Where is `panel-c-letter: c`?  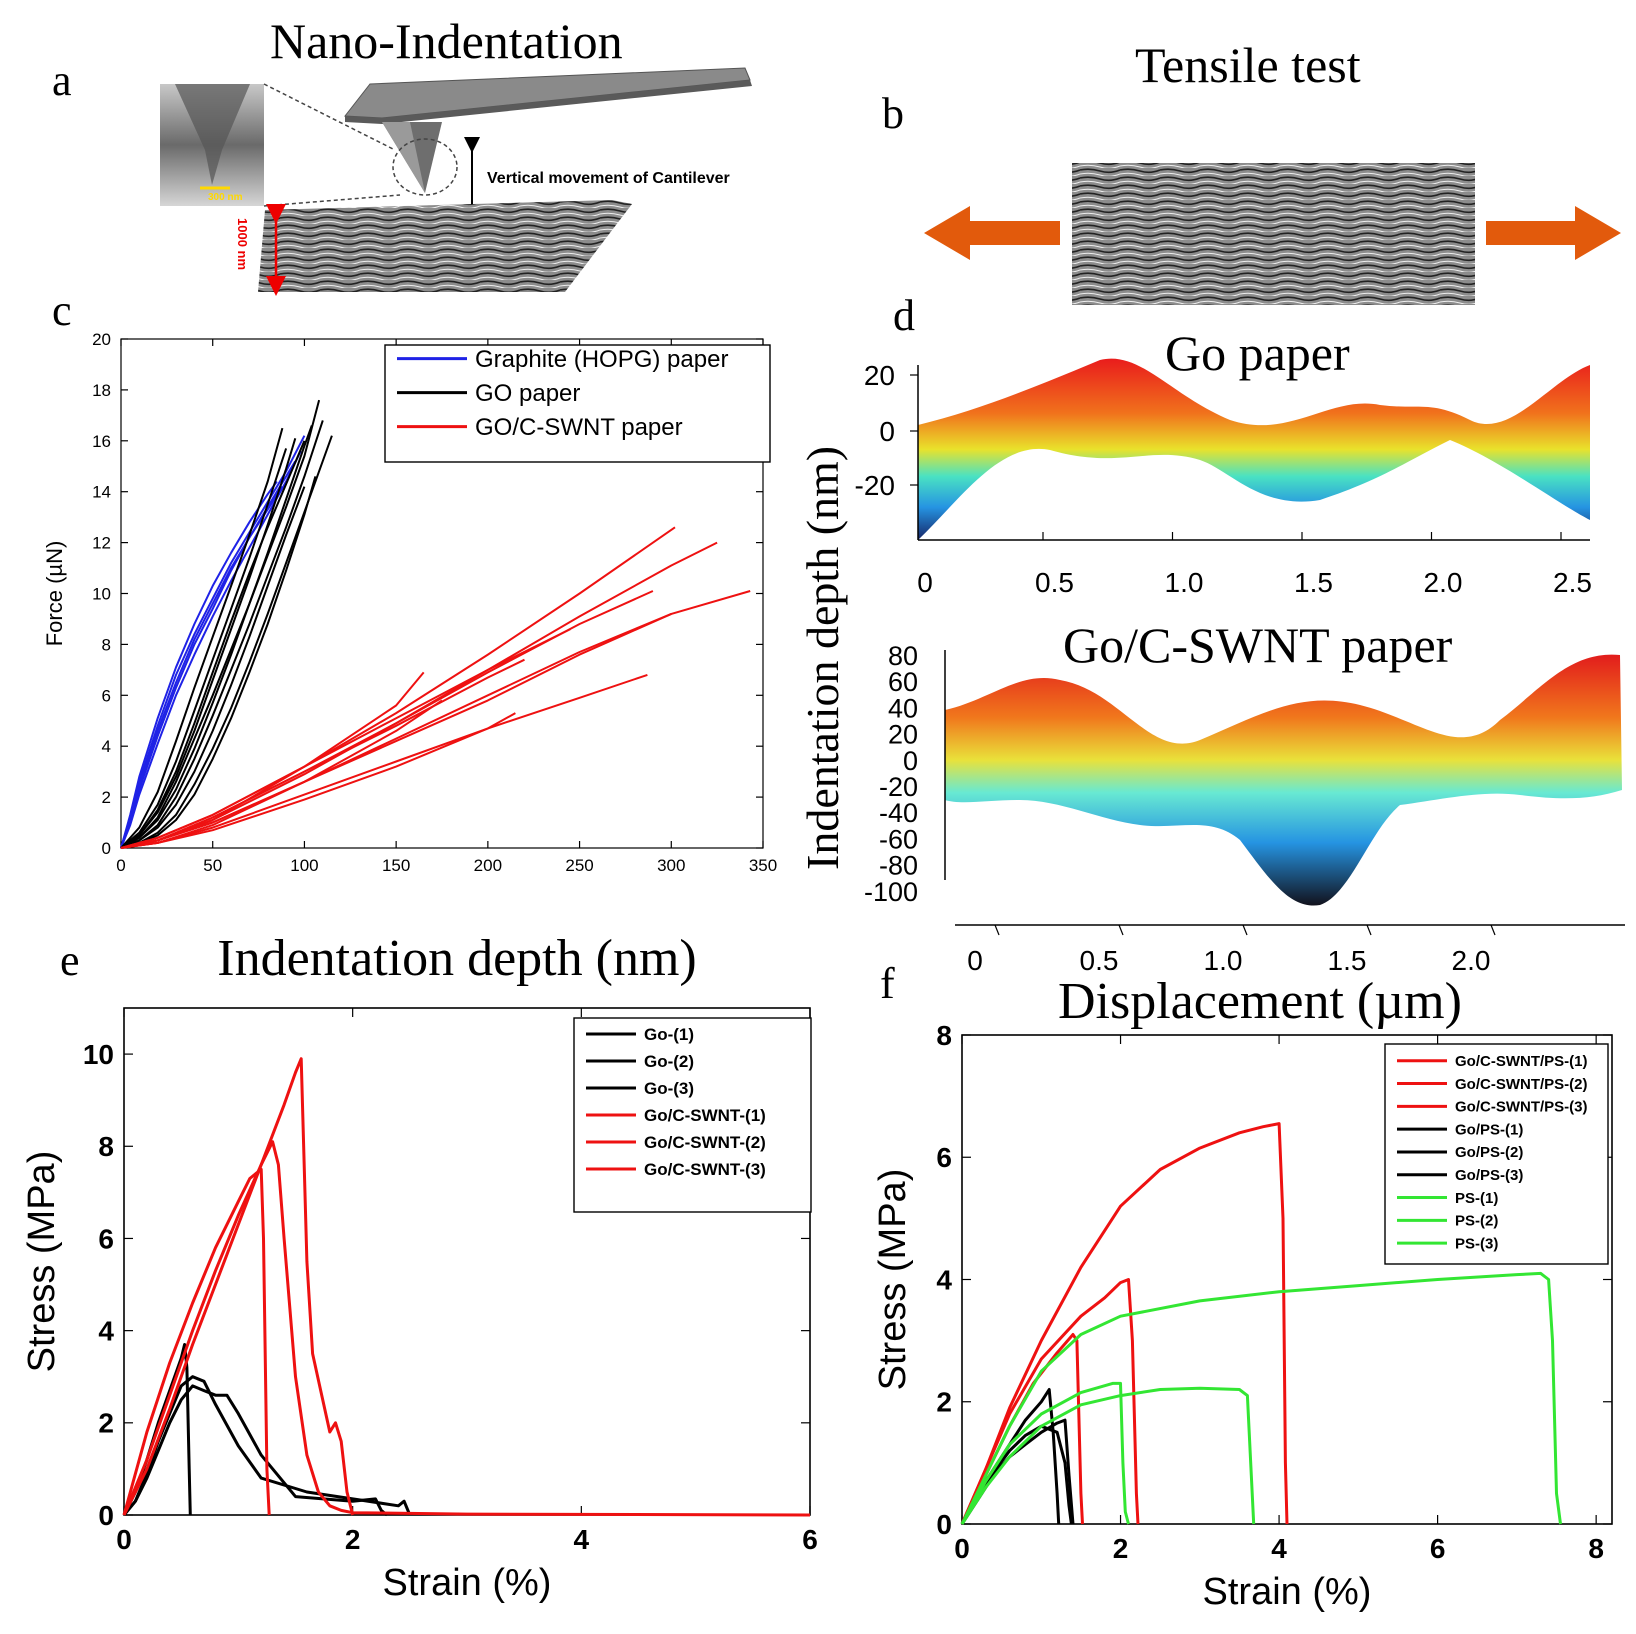
panel-c-letter: c is located at coordinates (62, 310).